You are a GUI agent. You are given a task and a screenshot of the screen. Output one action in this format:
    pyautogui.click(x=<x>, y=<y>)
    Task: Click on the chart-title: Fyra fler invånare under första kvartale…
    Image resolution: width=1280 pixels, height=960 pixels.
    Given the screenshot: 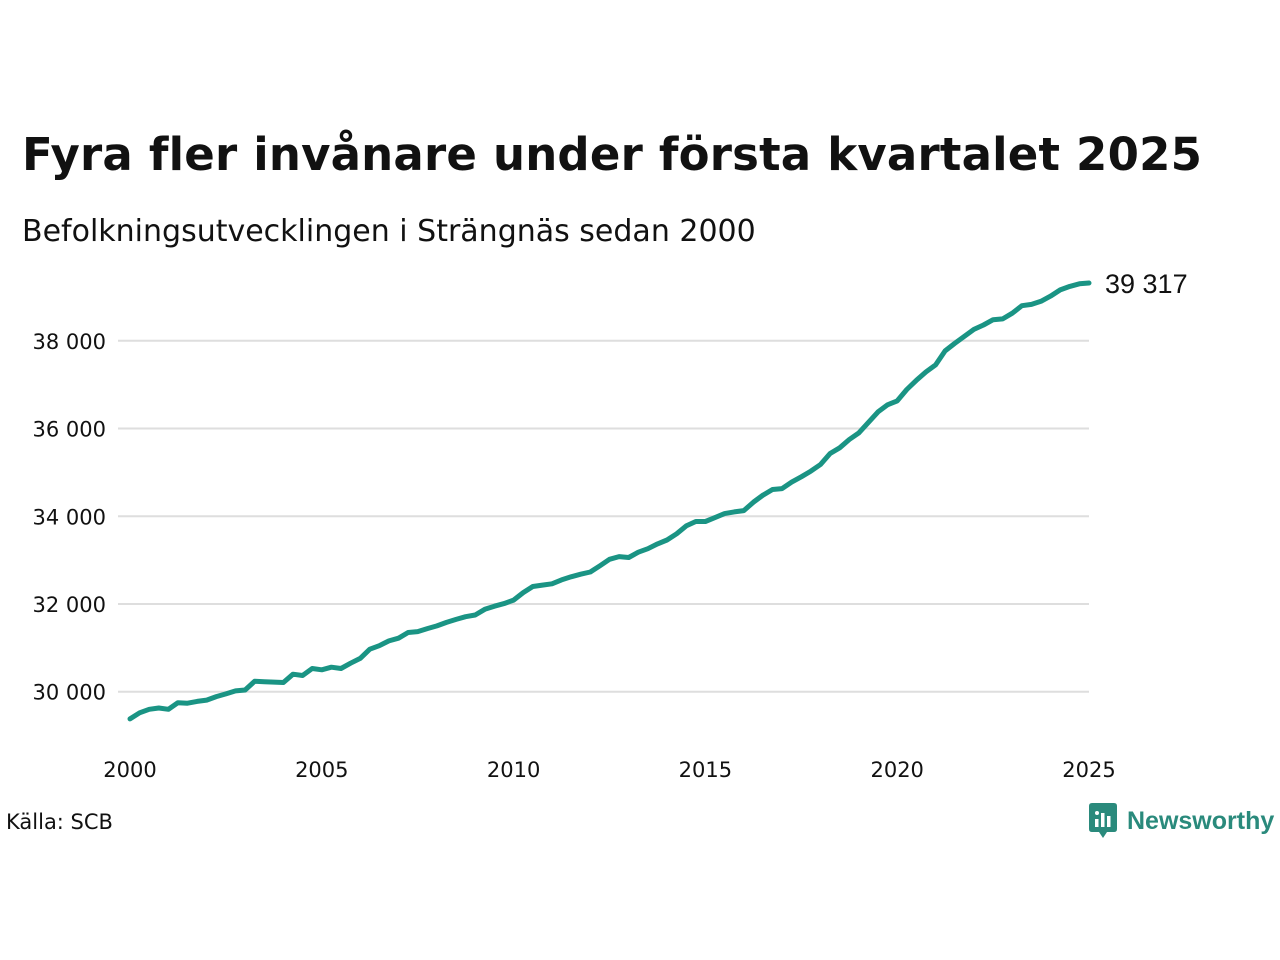 What is the action you would take?
    pyautogui.click(x=612, y=154)
    